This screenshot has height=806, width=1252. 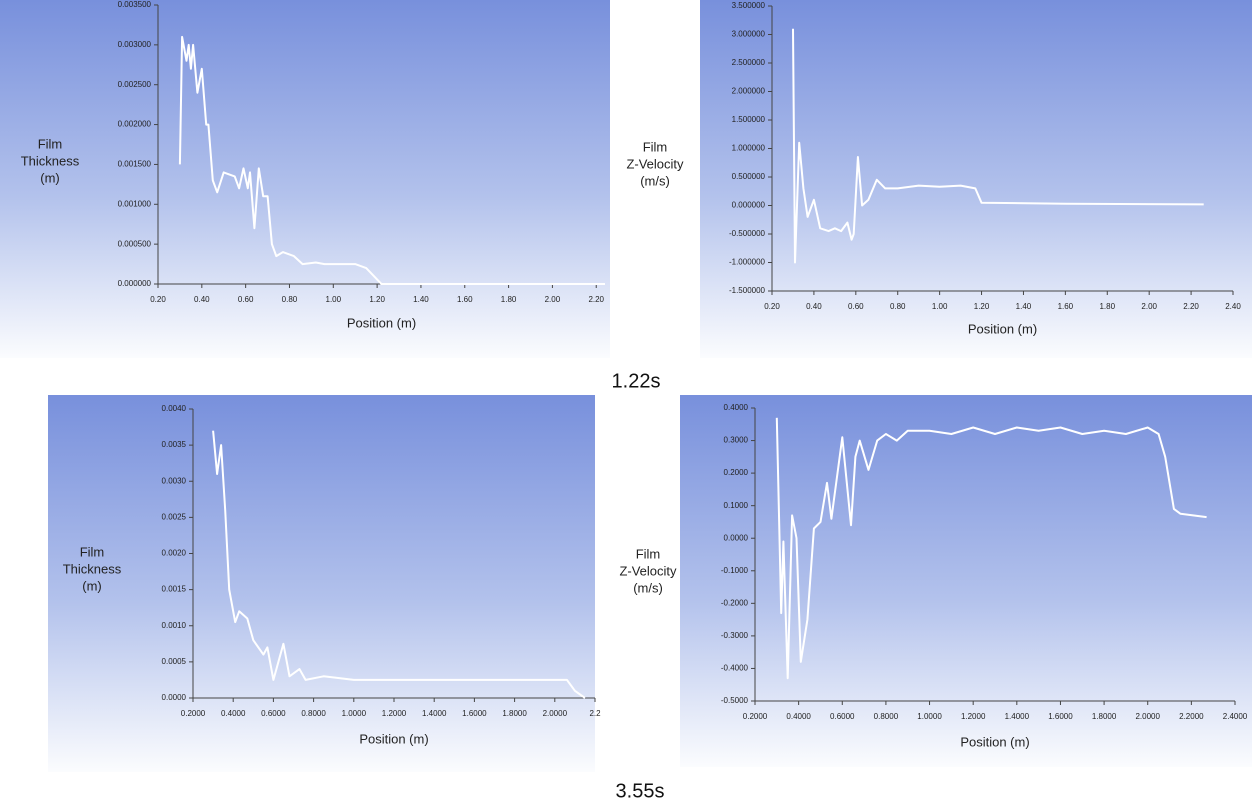 What do you see at coordinates (747, 233) in the screenshot?
I see `y-tick-label: -0.500000` at bounding box center [747, 233].